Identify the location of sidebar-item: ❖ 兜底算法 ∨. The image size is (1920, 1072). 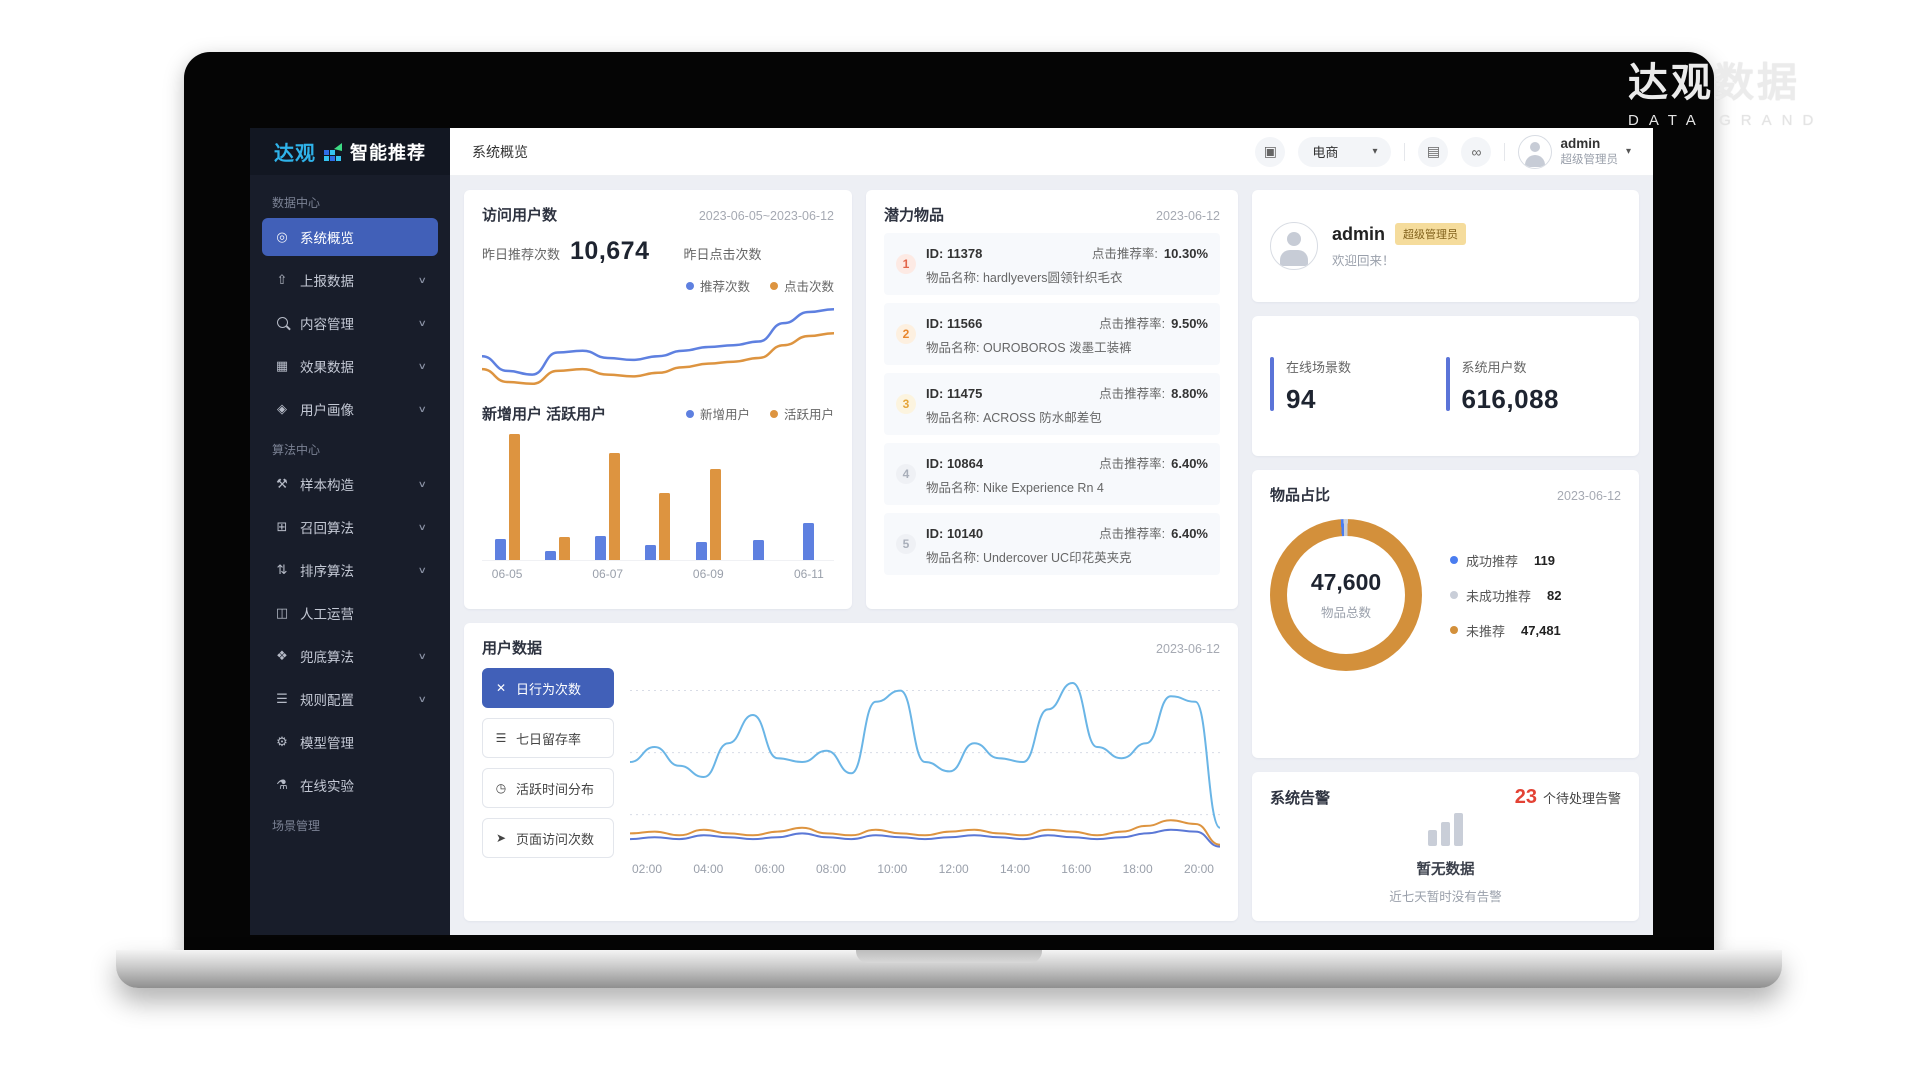
(350, 656).